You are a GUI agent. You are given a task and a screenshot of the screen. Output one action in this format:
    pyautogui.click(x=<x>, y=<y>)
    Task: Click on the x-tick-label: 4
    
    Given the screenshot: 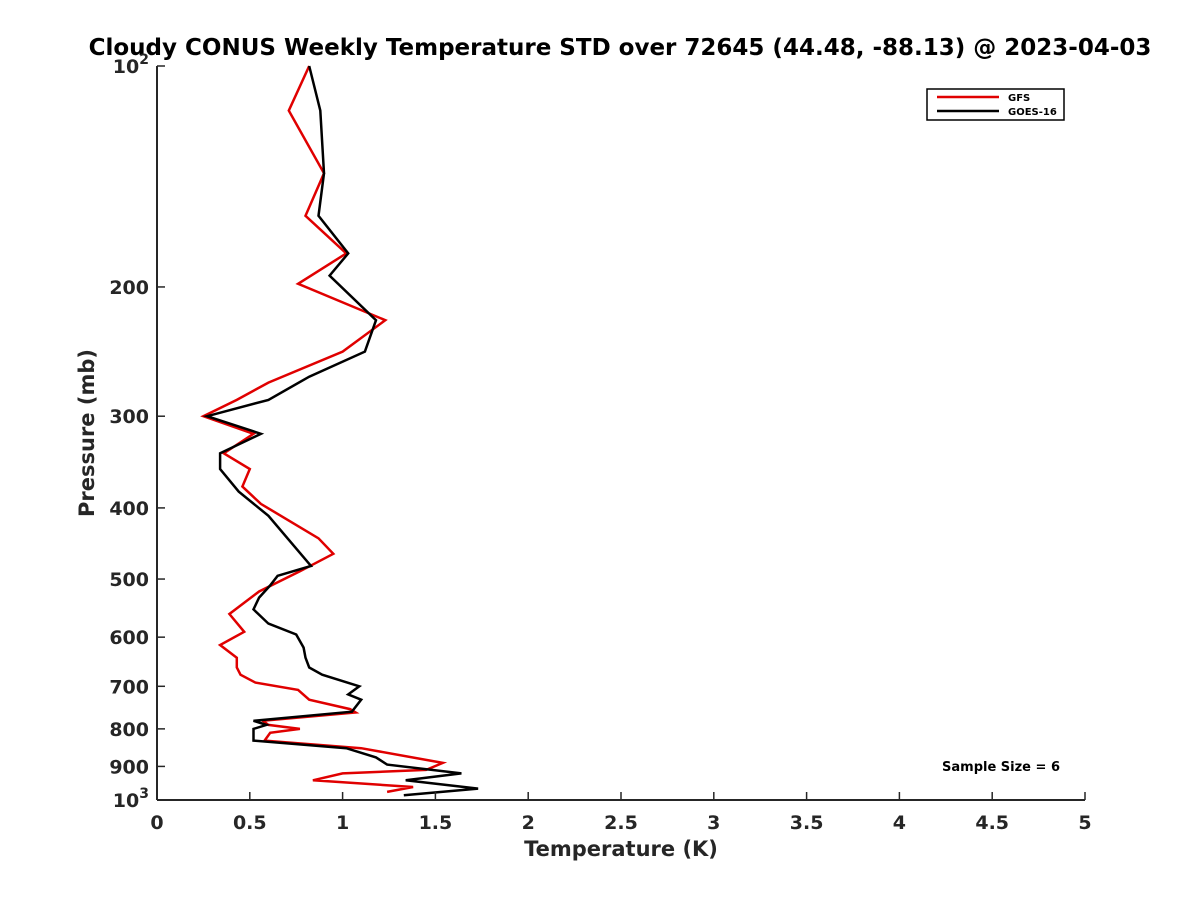 What is the action you would take?
    pyautogui.click(x=899, y=823)
    